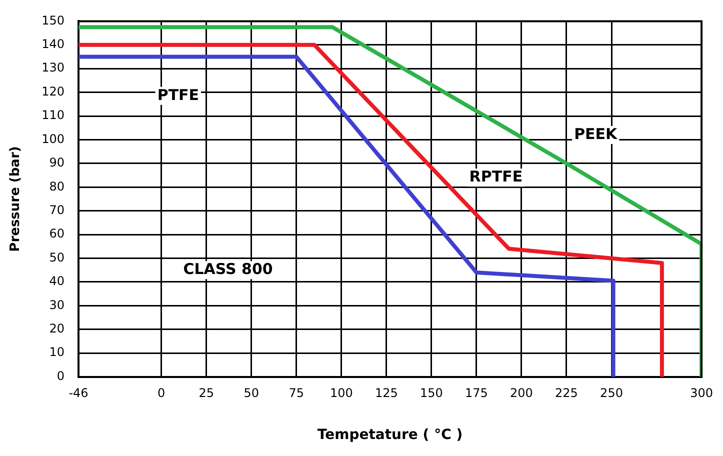 The height and width of the screenshot is (456, 723). Describe the element at coordinates (57, 281) in the screenshot. I see `y-tick-label: 40` at that location.